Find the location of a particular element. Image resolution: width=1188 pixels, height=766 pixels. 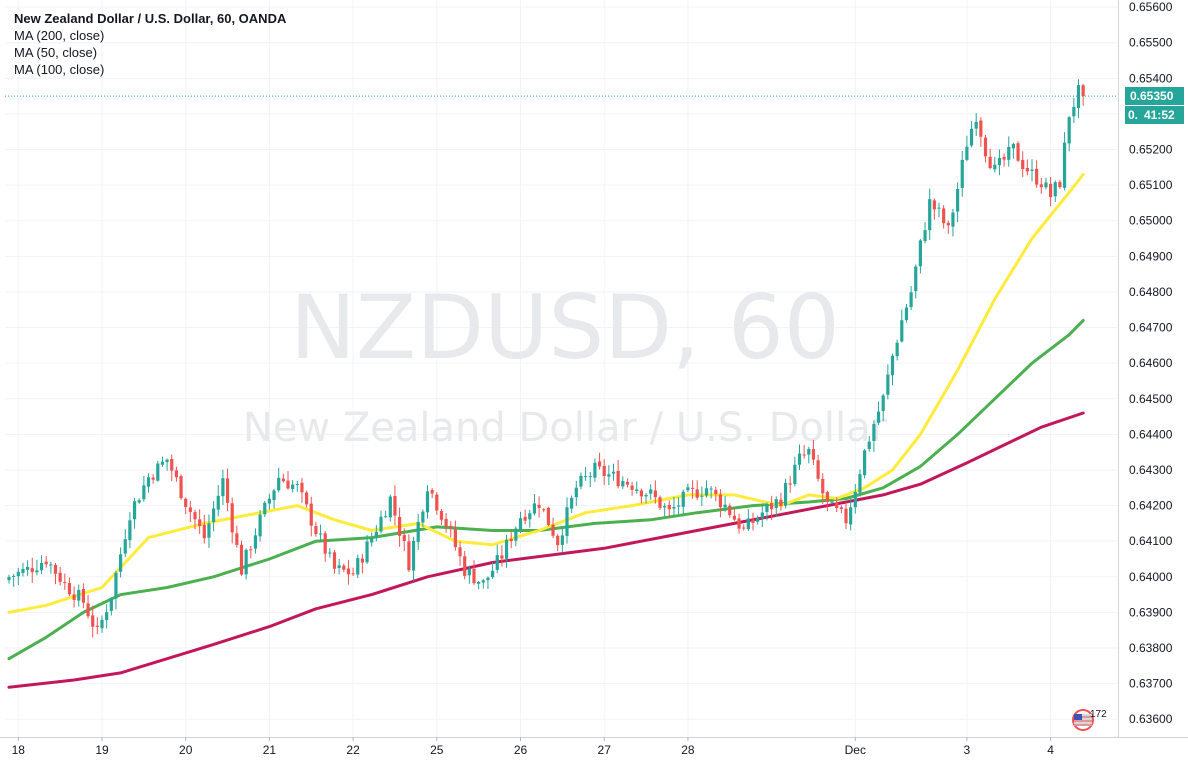

y-tick-label: 0.65200 is located at coordinates (1151, 150).